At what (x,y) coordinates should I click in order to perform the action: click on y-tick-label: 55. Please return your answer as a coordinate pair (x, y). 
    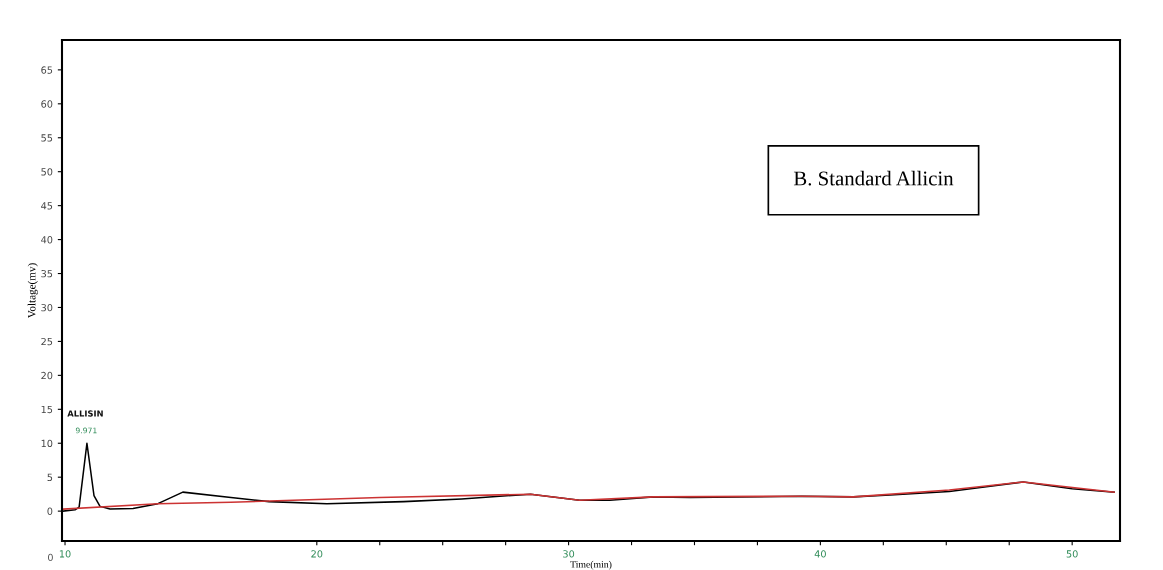
    Looking at the image, I should click on (47, 138).